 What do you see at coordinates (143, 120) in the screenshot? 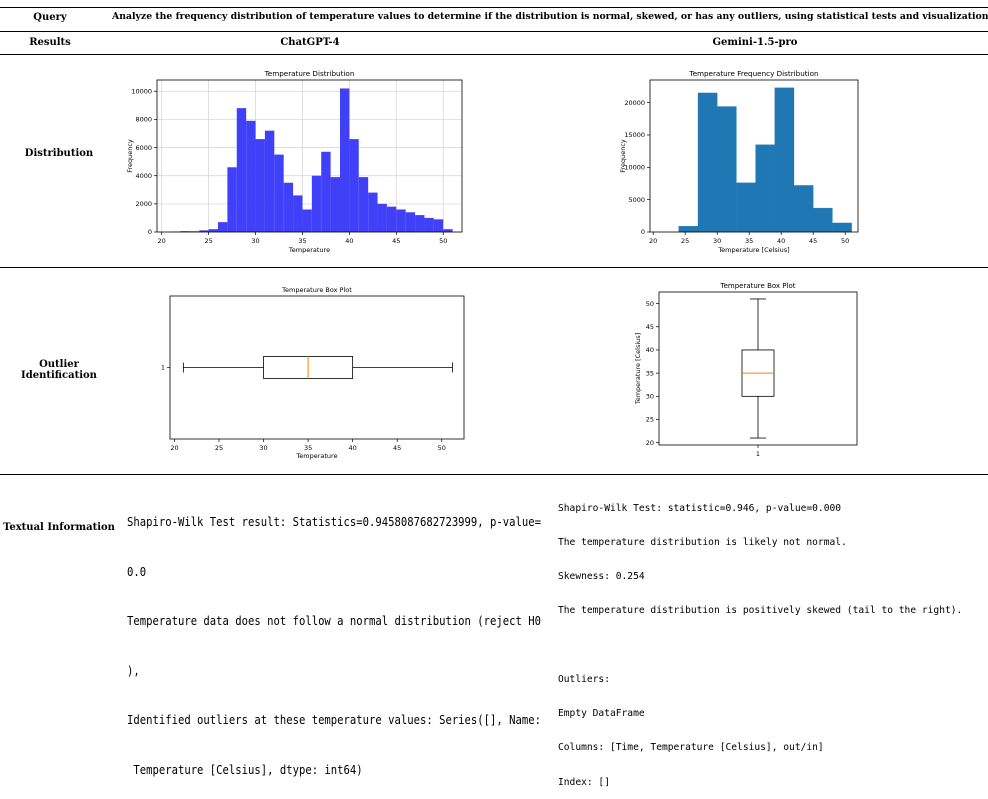
I see `y-tick-label: 8000` at bounding box center [143, 120].